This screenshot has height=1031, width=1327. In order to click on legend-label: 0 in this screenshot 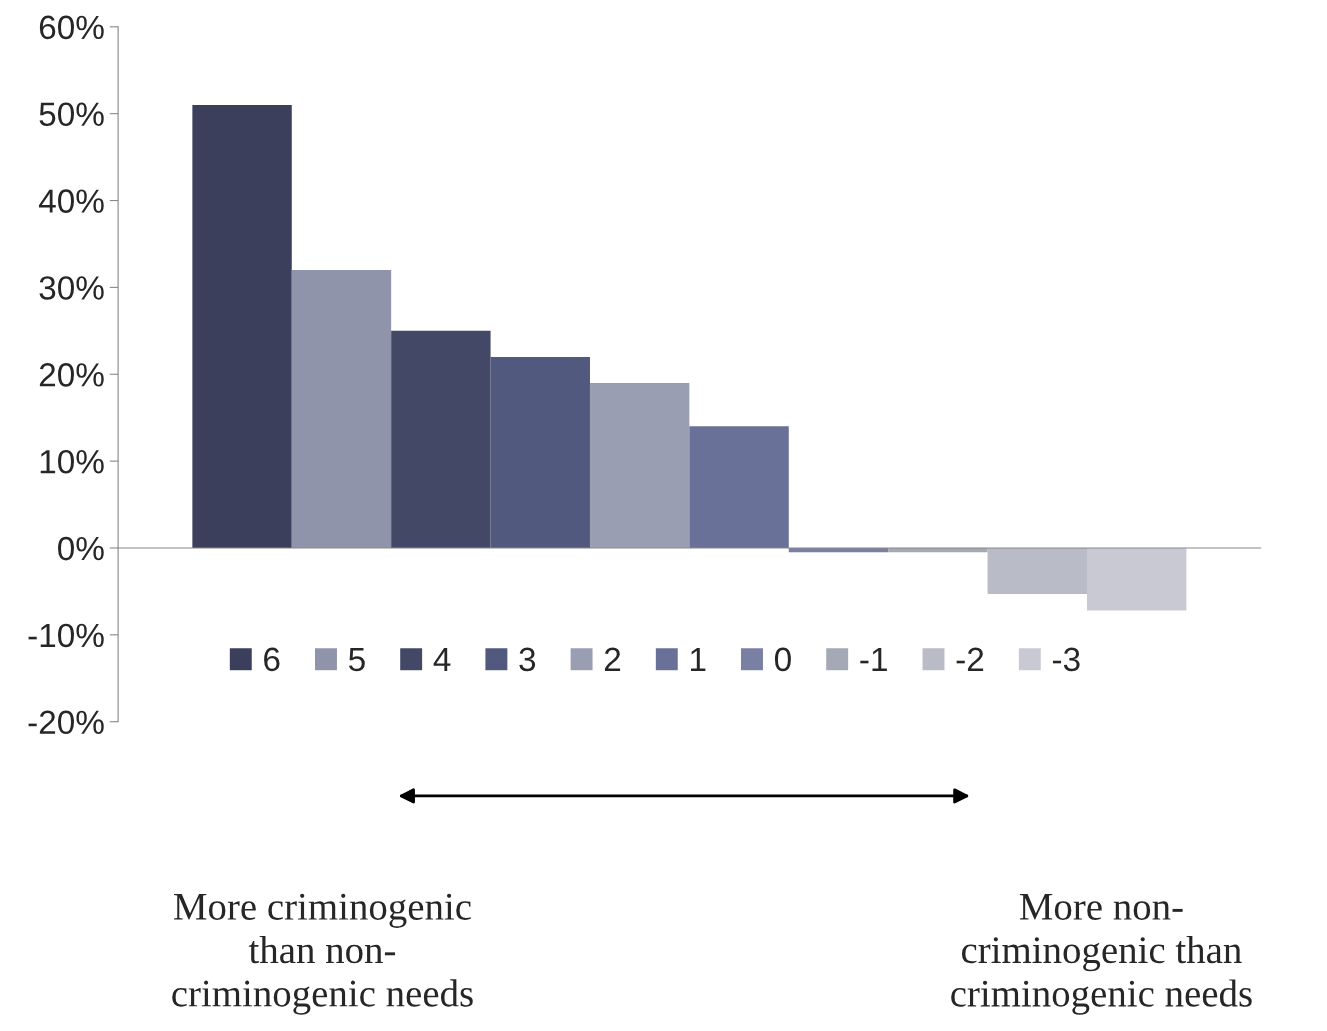, I will do `click(782, 659)`.